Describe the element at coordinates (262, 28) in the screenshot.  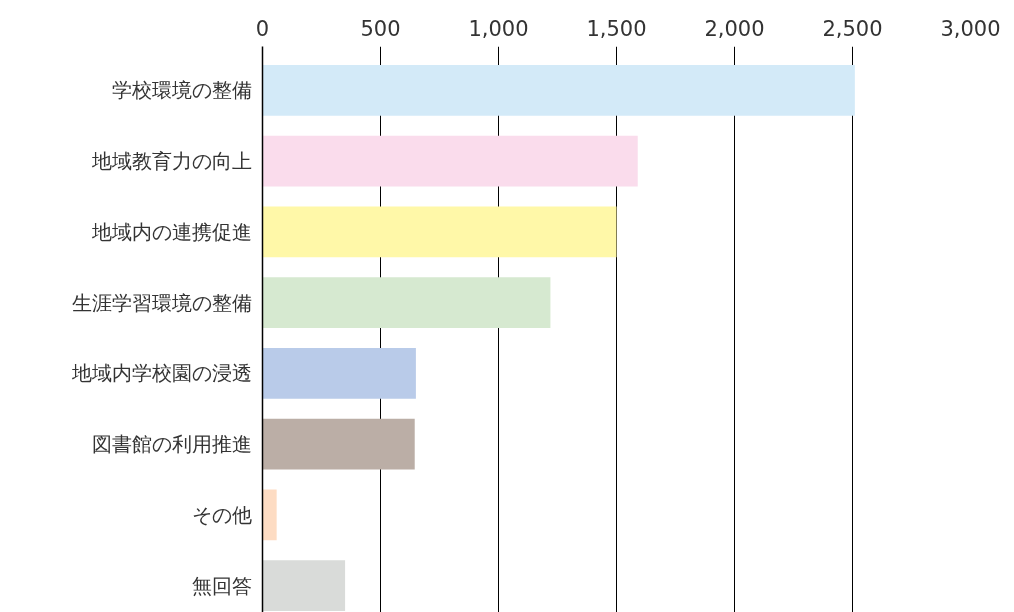
I see `x-tick-label: 0` at that location.